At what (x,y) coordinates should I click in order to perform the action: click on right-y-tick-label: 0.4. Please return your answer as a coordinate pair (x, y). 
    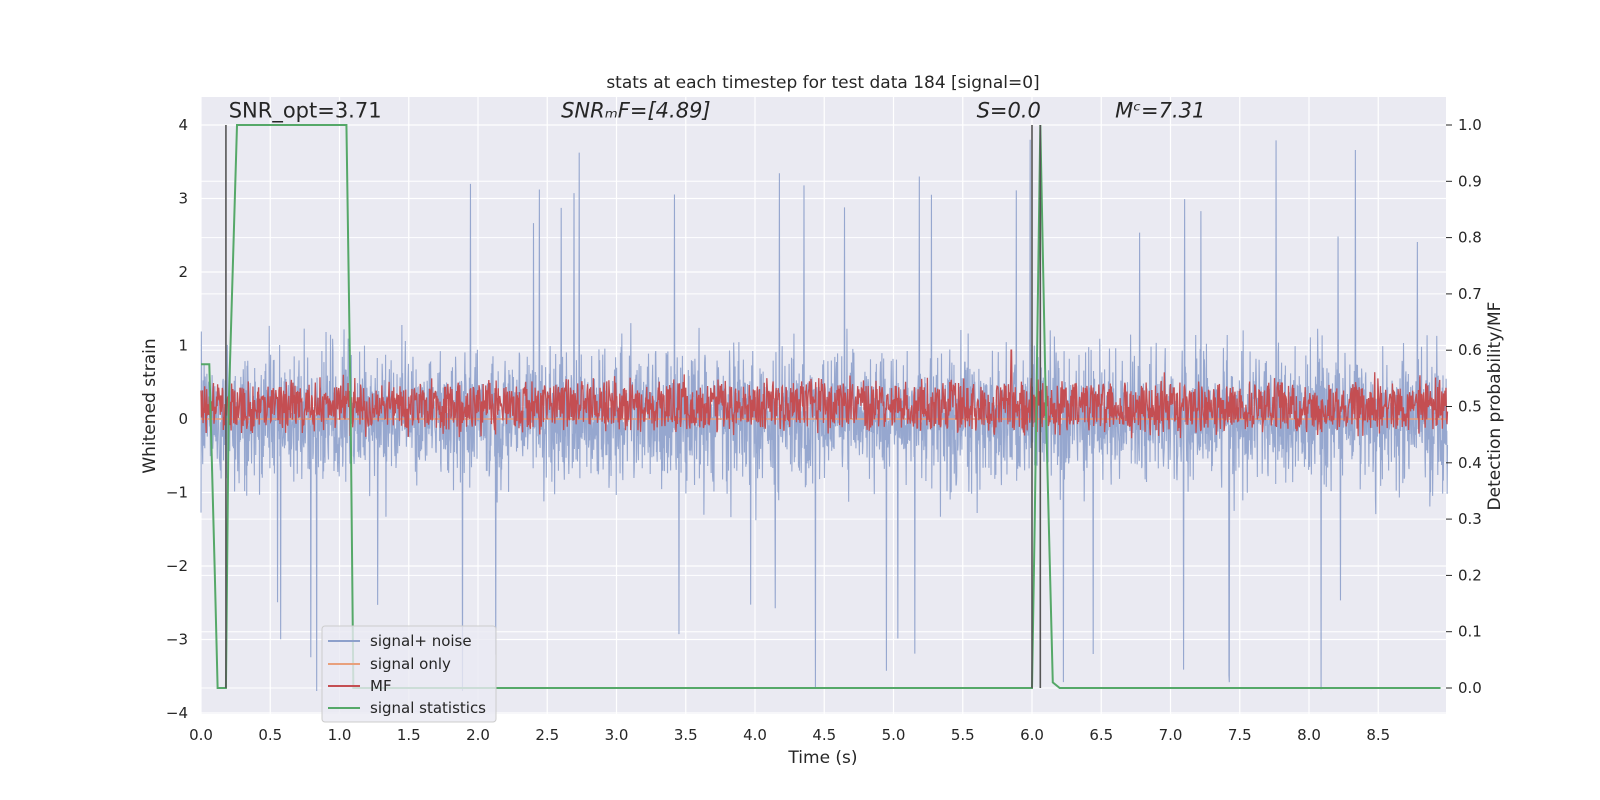
    Looking at the image, I should click on (1470, 463).